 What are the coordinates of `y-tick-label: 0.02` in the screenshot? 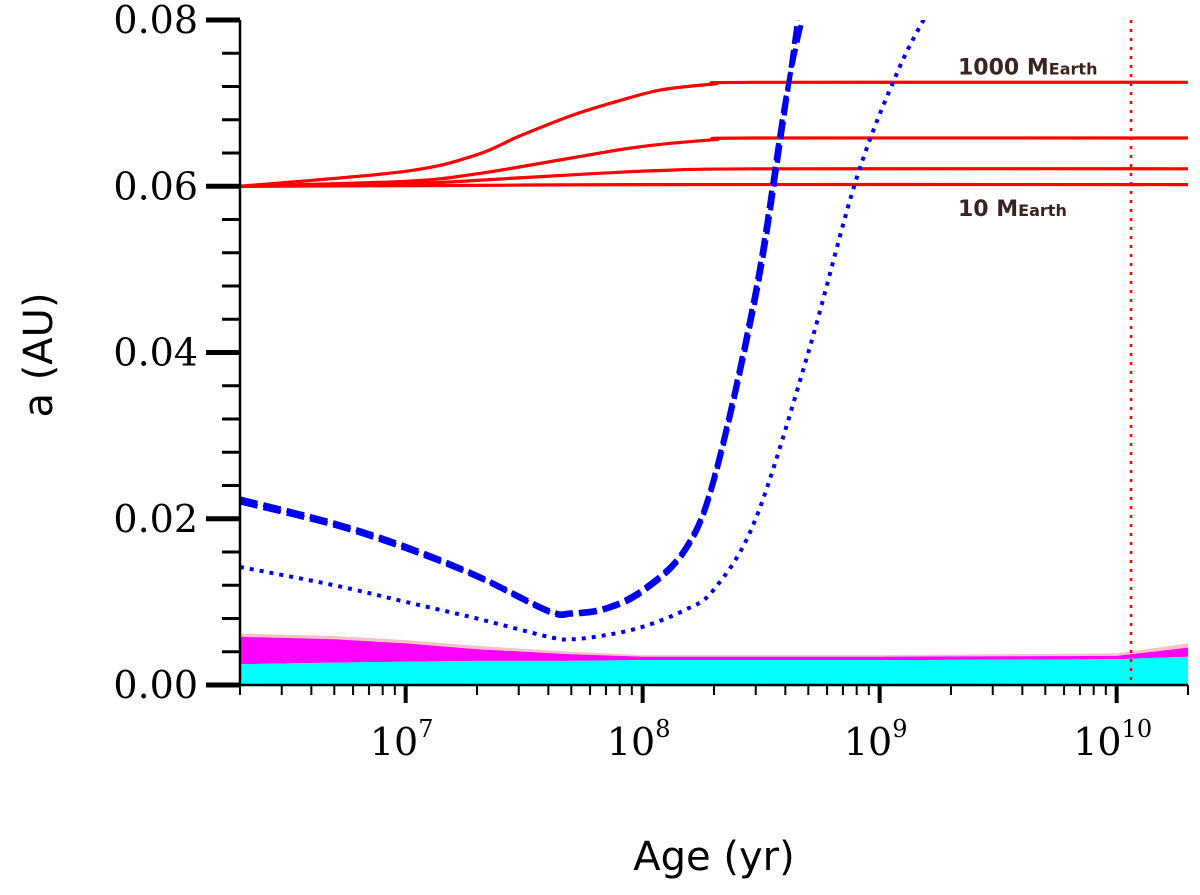 It's located at (155, 519).